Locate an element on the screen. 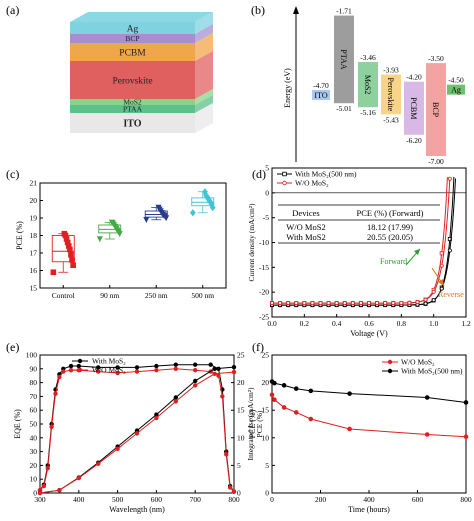 This screenshot has width=474, height=521. level-ito: ITO-4.70 is located at coordinates (321, 90).